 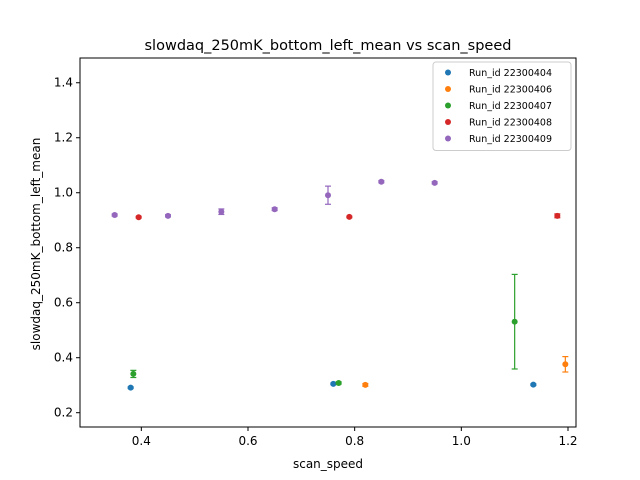 I want to click on y-axis-label: slowdaq_250mK_bottom_left_mean, so click(x=36, y=244).